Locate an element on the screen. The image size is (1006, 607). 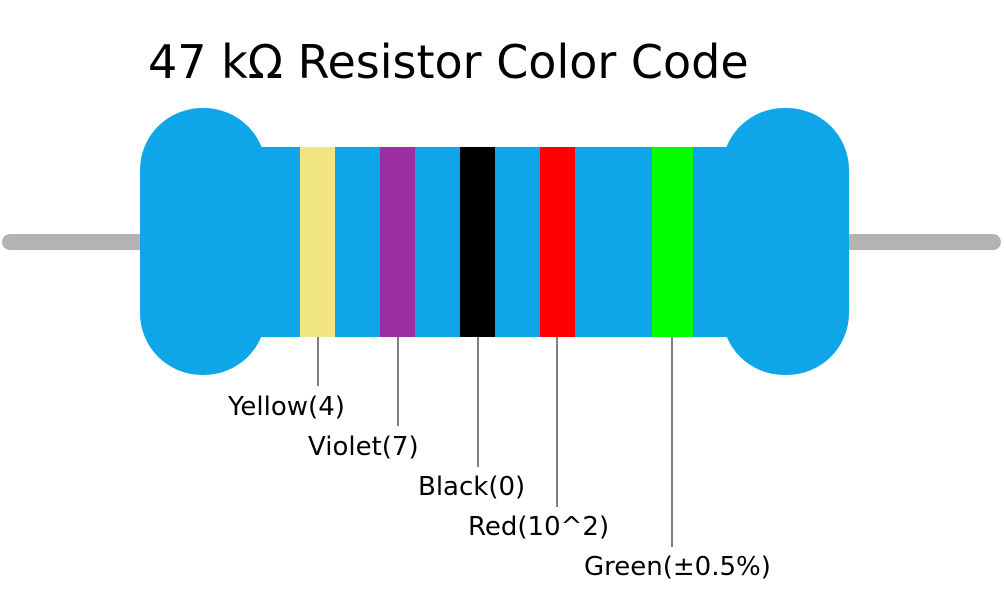
band-red is located at coordinates (557, 242).